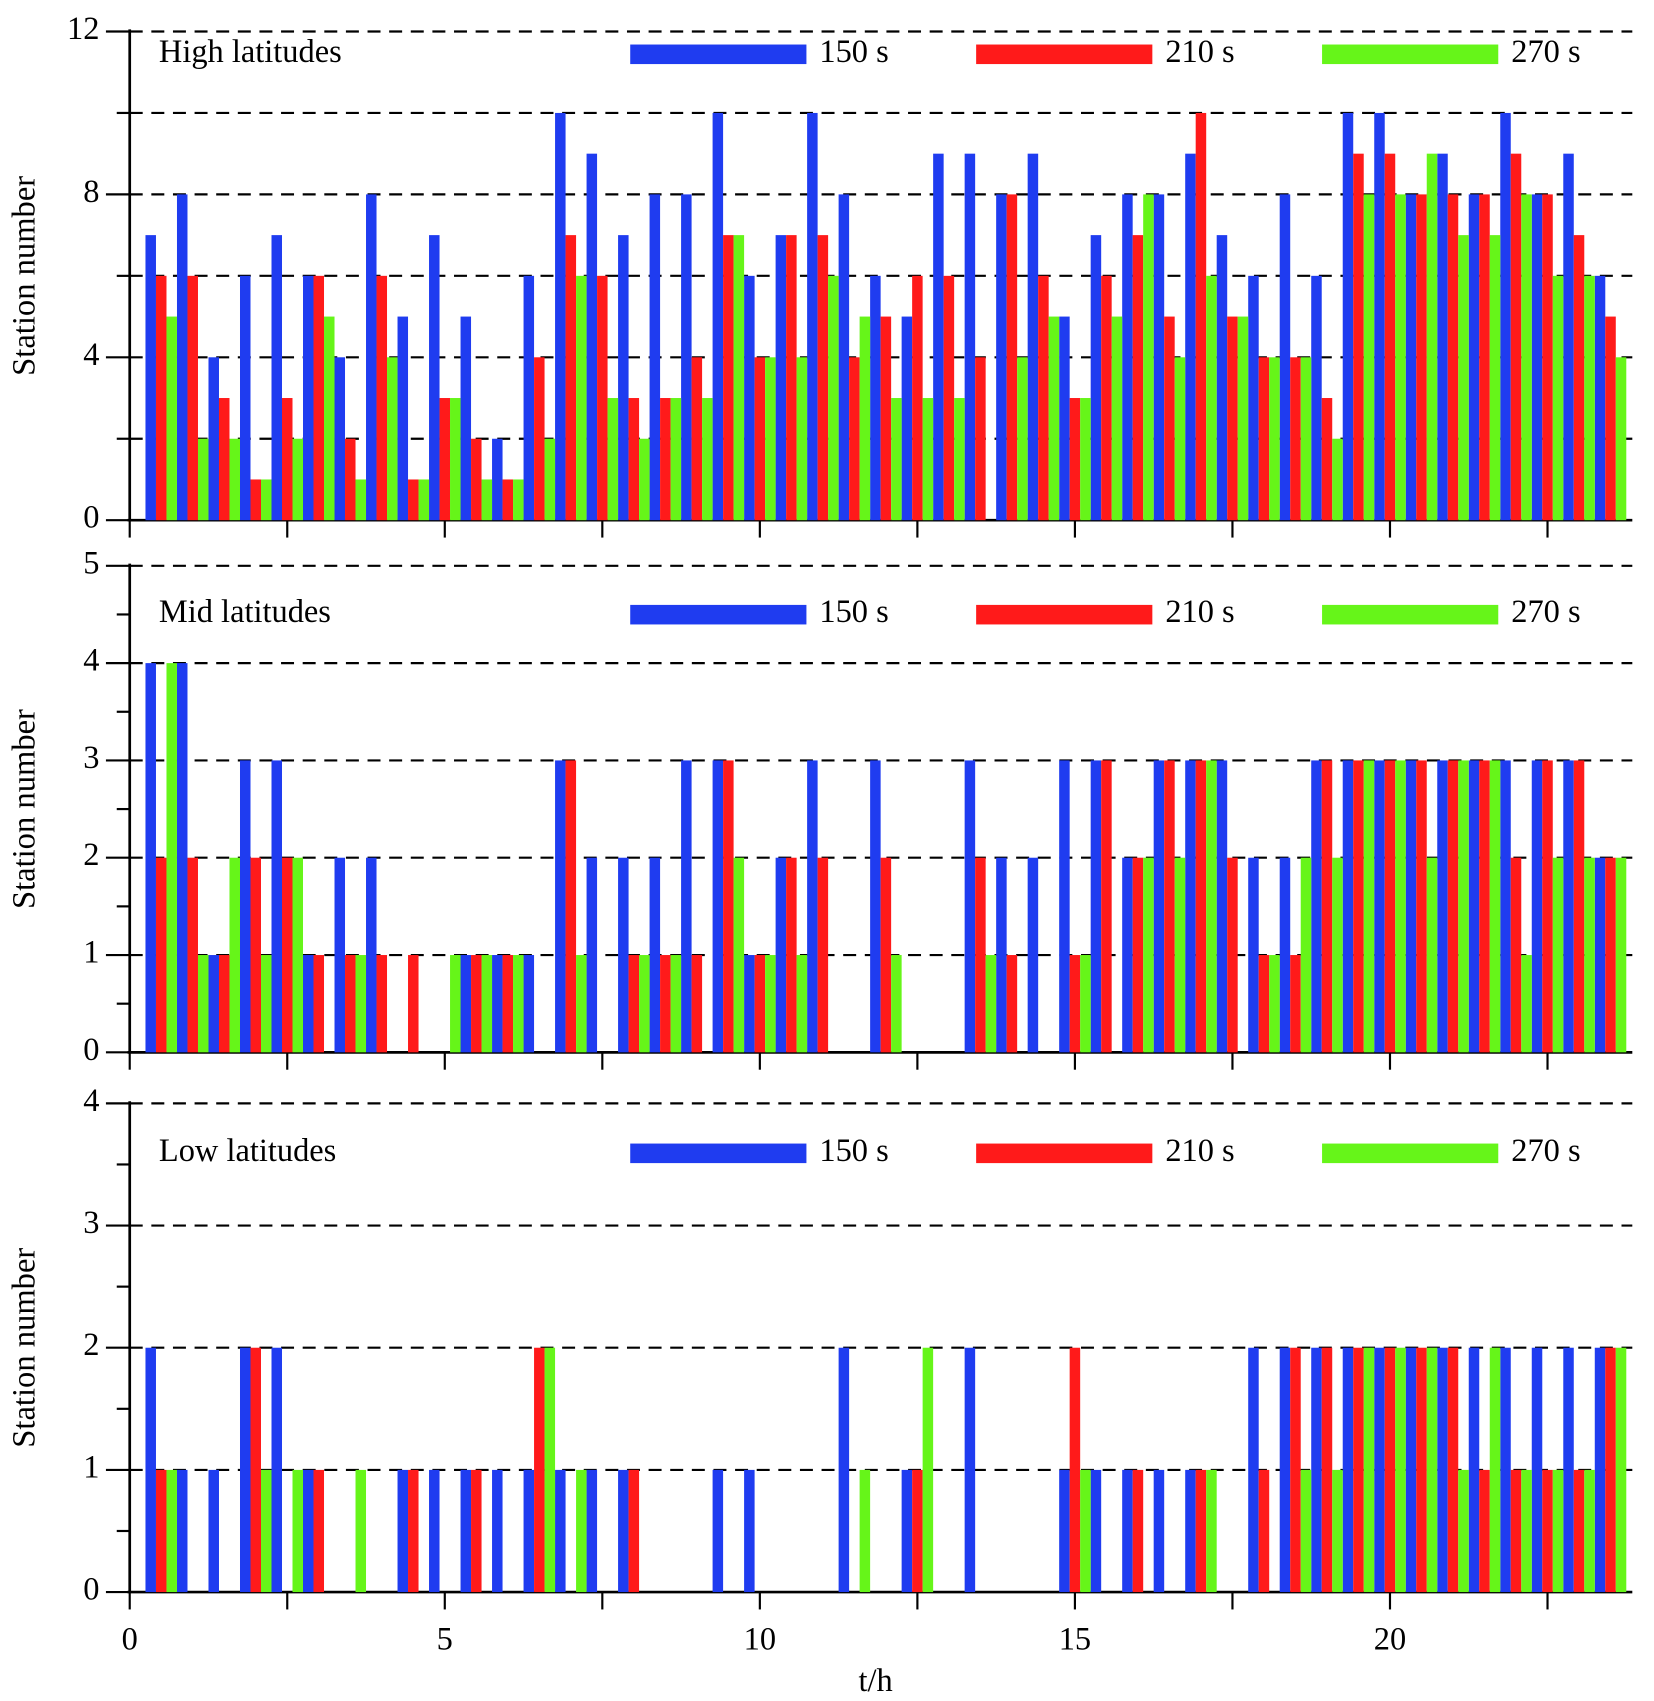 The image size is (1654, 1701). What do you see at coordinates (25, 1348) in the screenshot?
I see `y-axis-label: Station number` at bounding box center [25, 1348].